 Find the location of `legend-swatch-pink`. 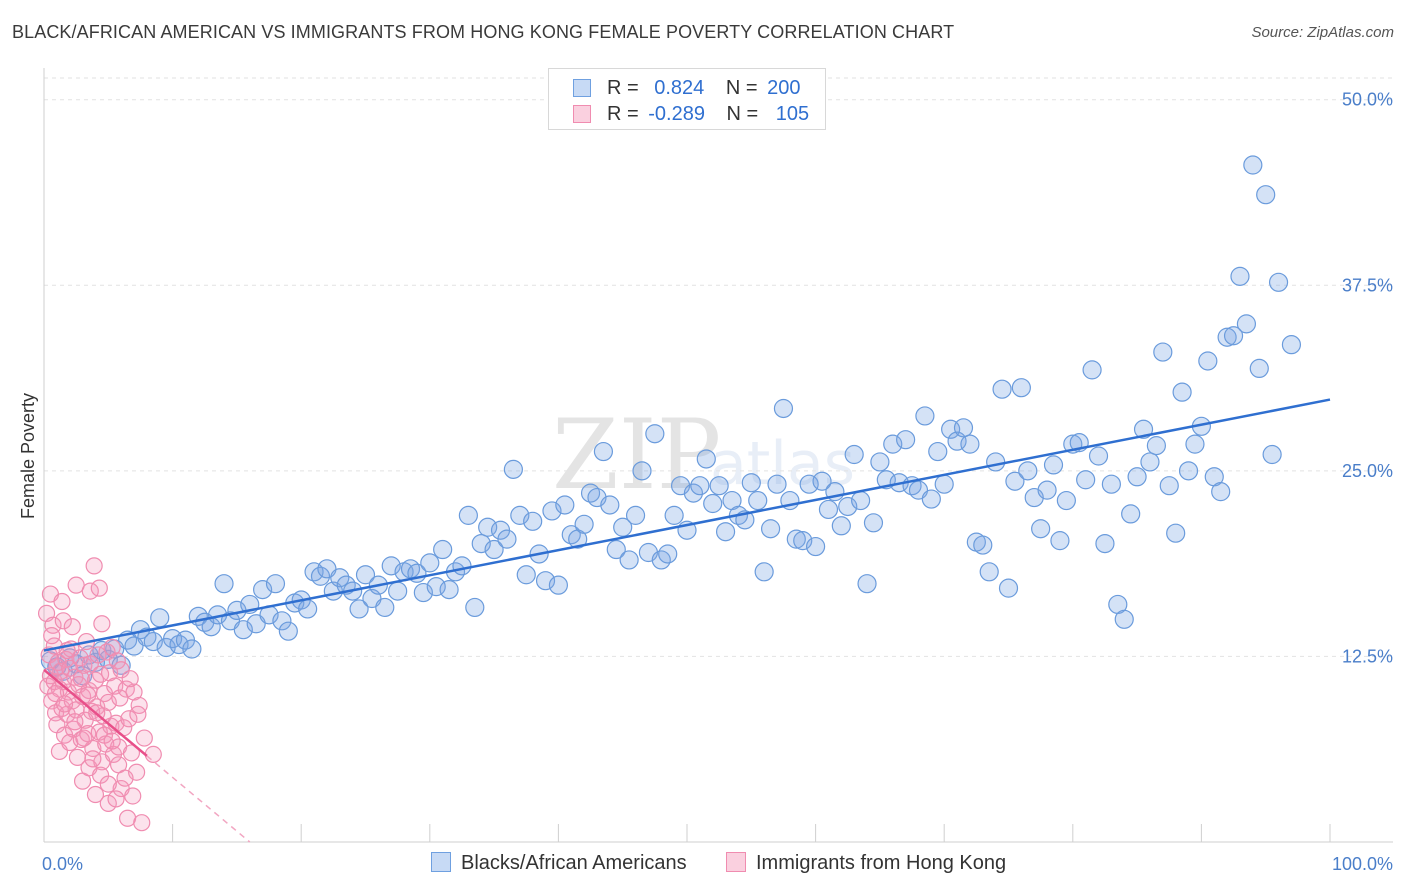

legend-swatch-pink is located at coordinates (582, 114).